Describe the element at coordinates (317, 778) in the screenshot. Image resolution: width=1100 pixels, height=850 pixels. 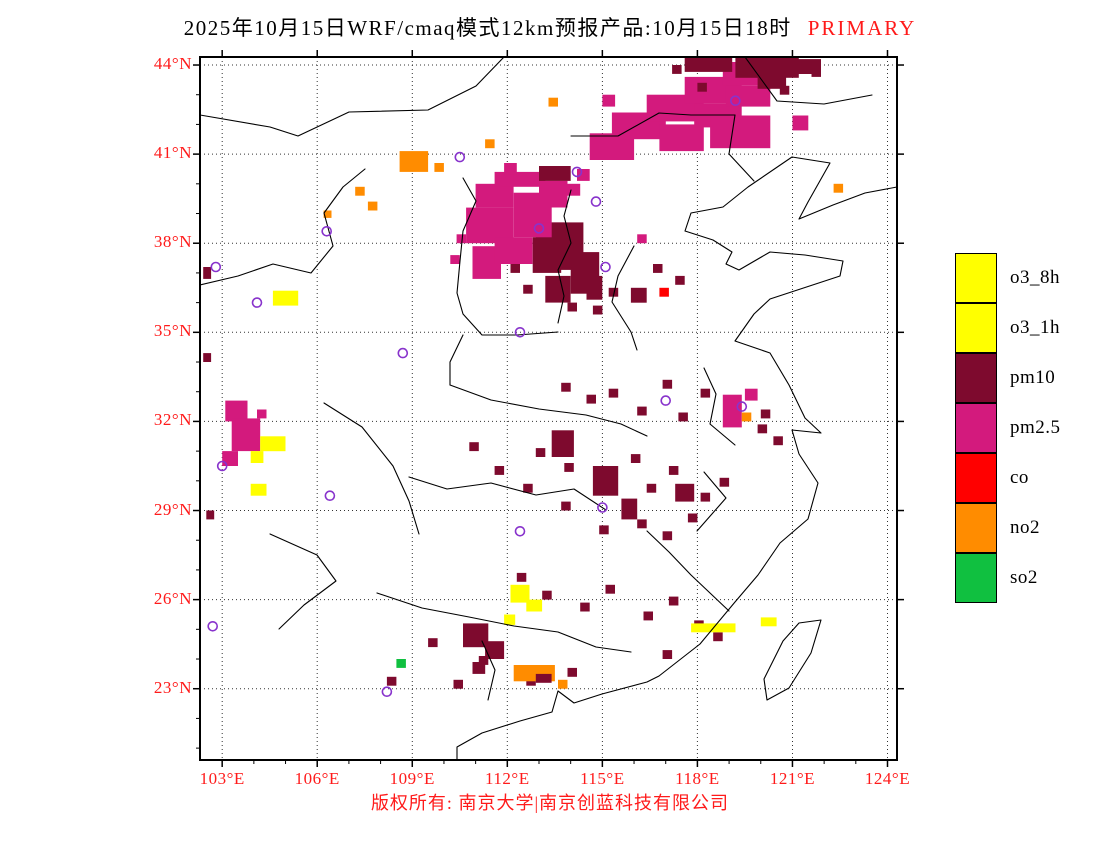
I see `x-axis-tick-label: 106°E` at that location.